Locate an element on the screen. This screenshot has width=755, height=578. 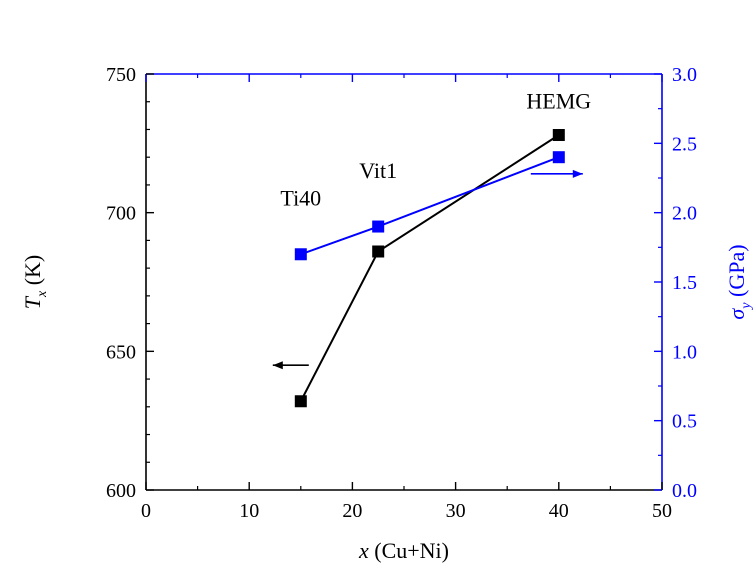
x-tick-label: 30 is located at coordinates (456, 511).